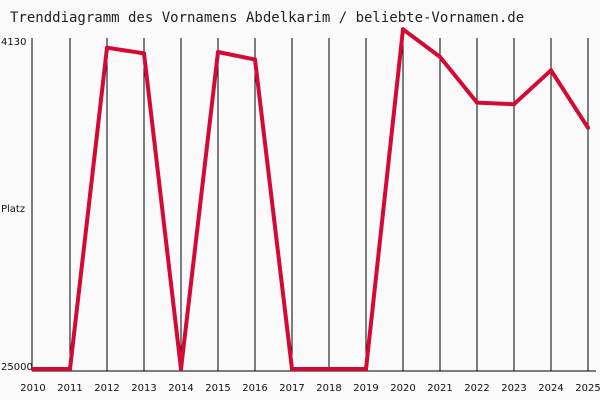  What do you see at coordinates (328, 388) in the screenshot?
I see `x-tick-label-2018: 2018` at bounding box center [328, 388].